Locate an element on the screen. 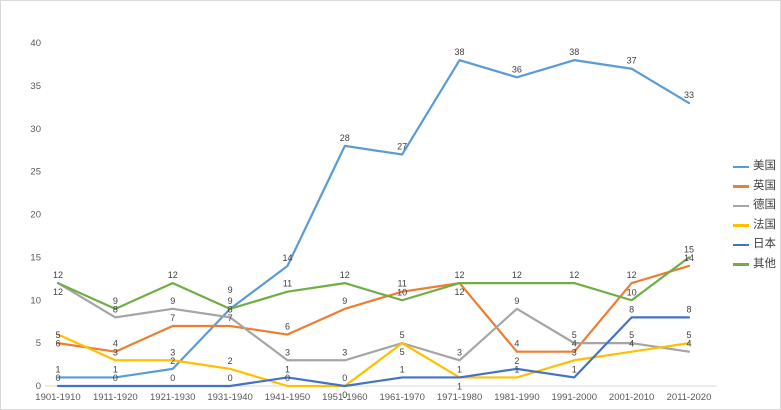  svg-text: 1971-1980 is located at coordinates (459, 397).